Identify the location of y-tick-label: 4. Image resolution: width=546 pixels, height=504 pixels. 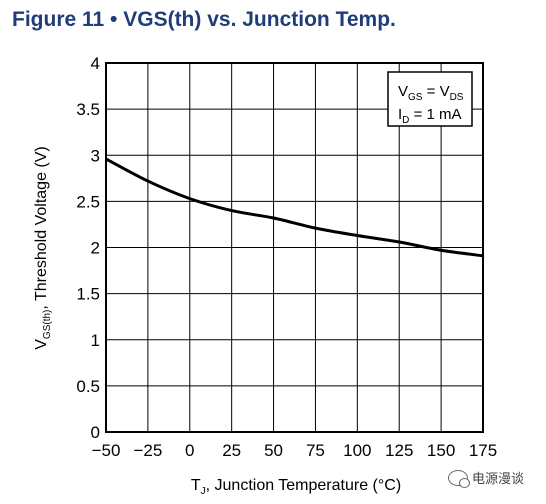
(95, 63).